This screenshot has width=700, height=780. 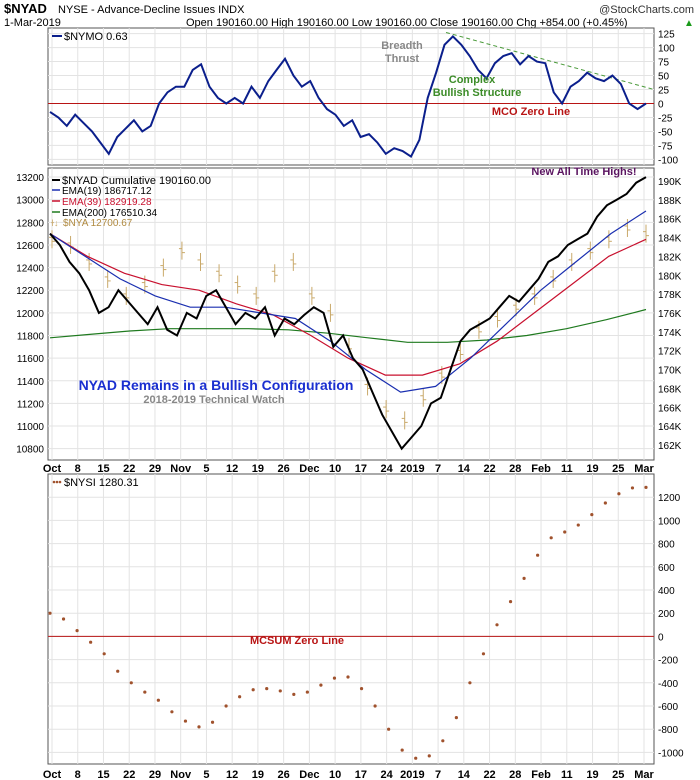 I want to click on x-tick-label: 19, so click(x=592, y=774).